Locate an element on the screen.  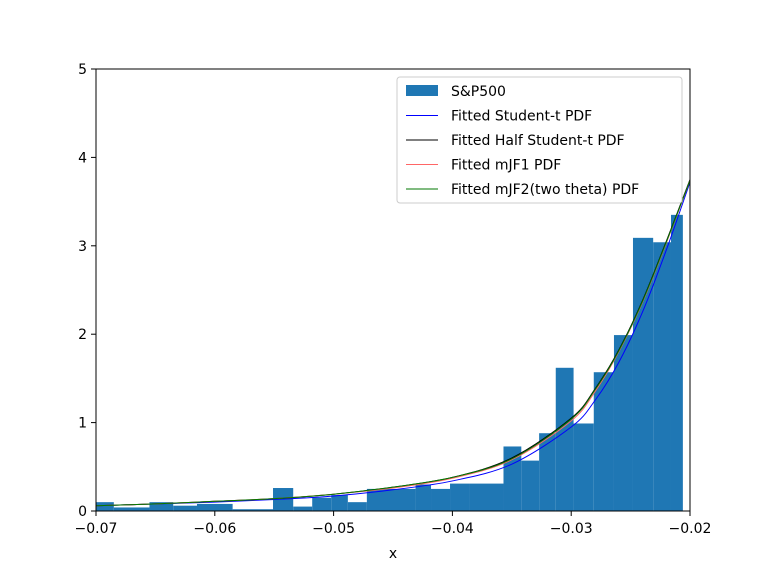
x-tick-label: −0.05 is located at coordinates (333, 529).